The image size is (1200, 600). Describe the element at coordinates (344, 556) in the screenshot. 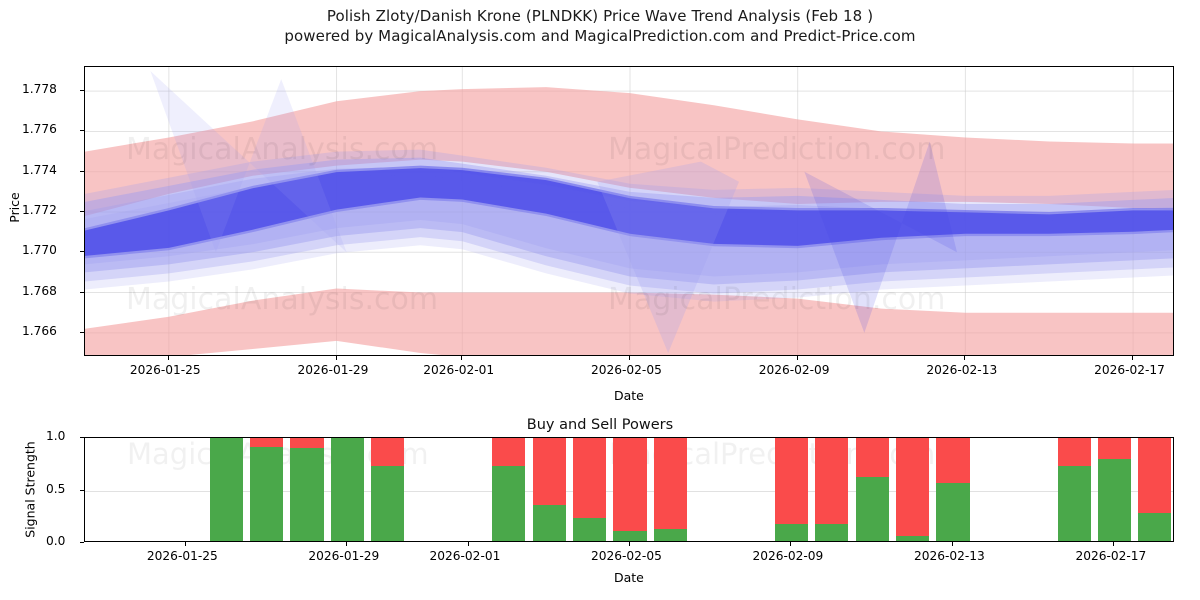

I see `bar-x-tick-label: 2026-01-29` at that location.